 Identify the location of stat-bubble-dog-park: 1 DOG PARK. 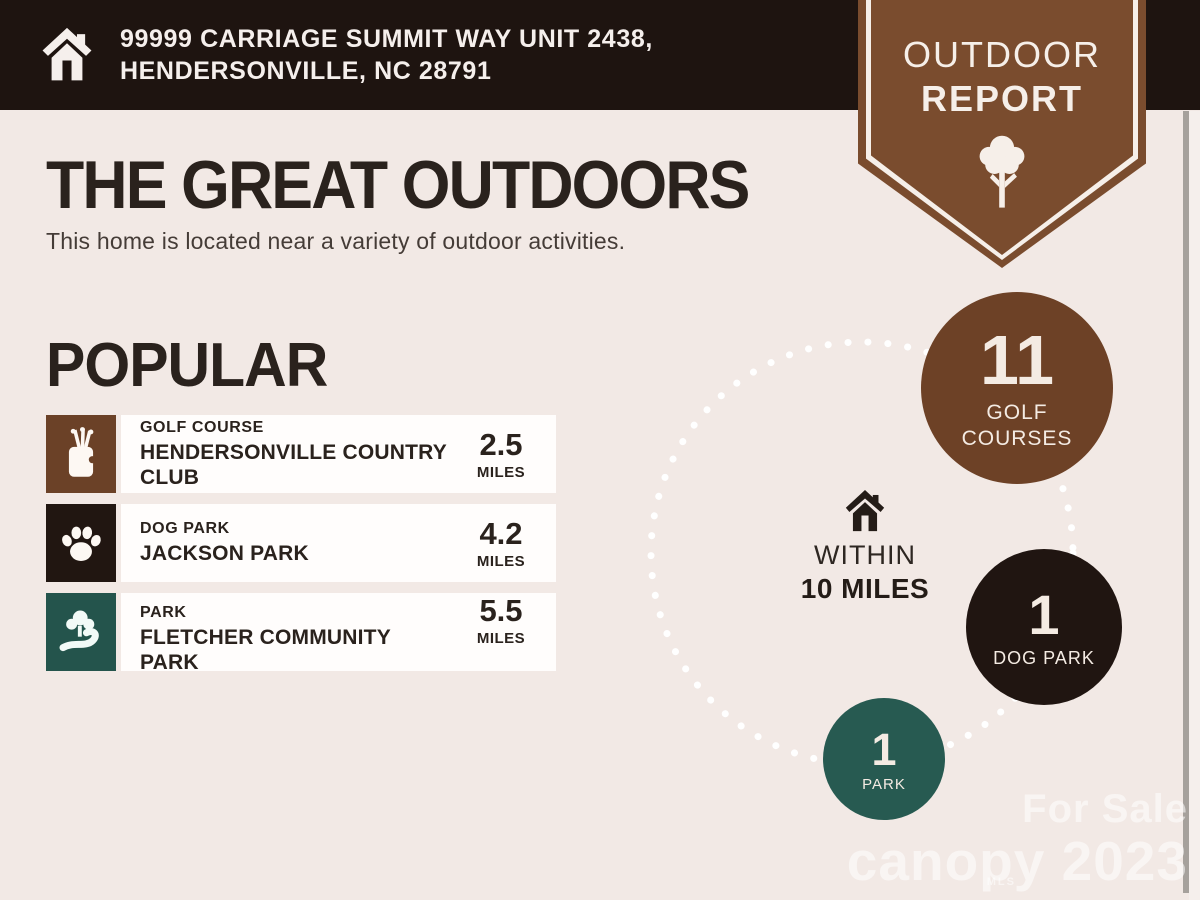
(1044, 627).